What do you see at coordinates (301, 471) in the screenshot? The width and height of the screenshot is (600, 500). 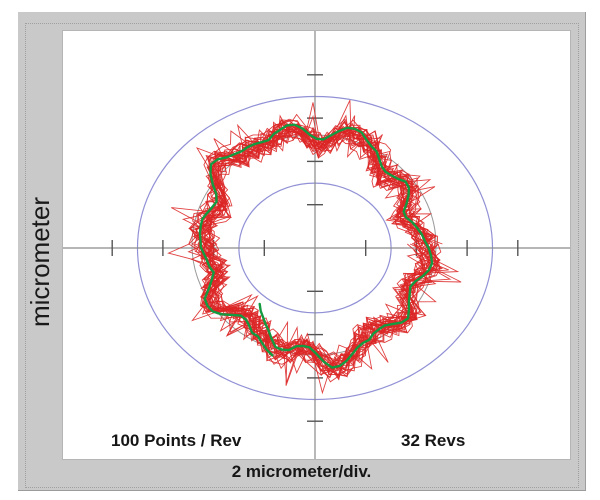 I see `x-axis-scale-label: 2 micrometer/div.` at bounding box center [301, 471].